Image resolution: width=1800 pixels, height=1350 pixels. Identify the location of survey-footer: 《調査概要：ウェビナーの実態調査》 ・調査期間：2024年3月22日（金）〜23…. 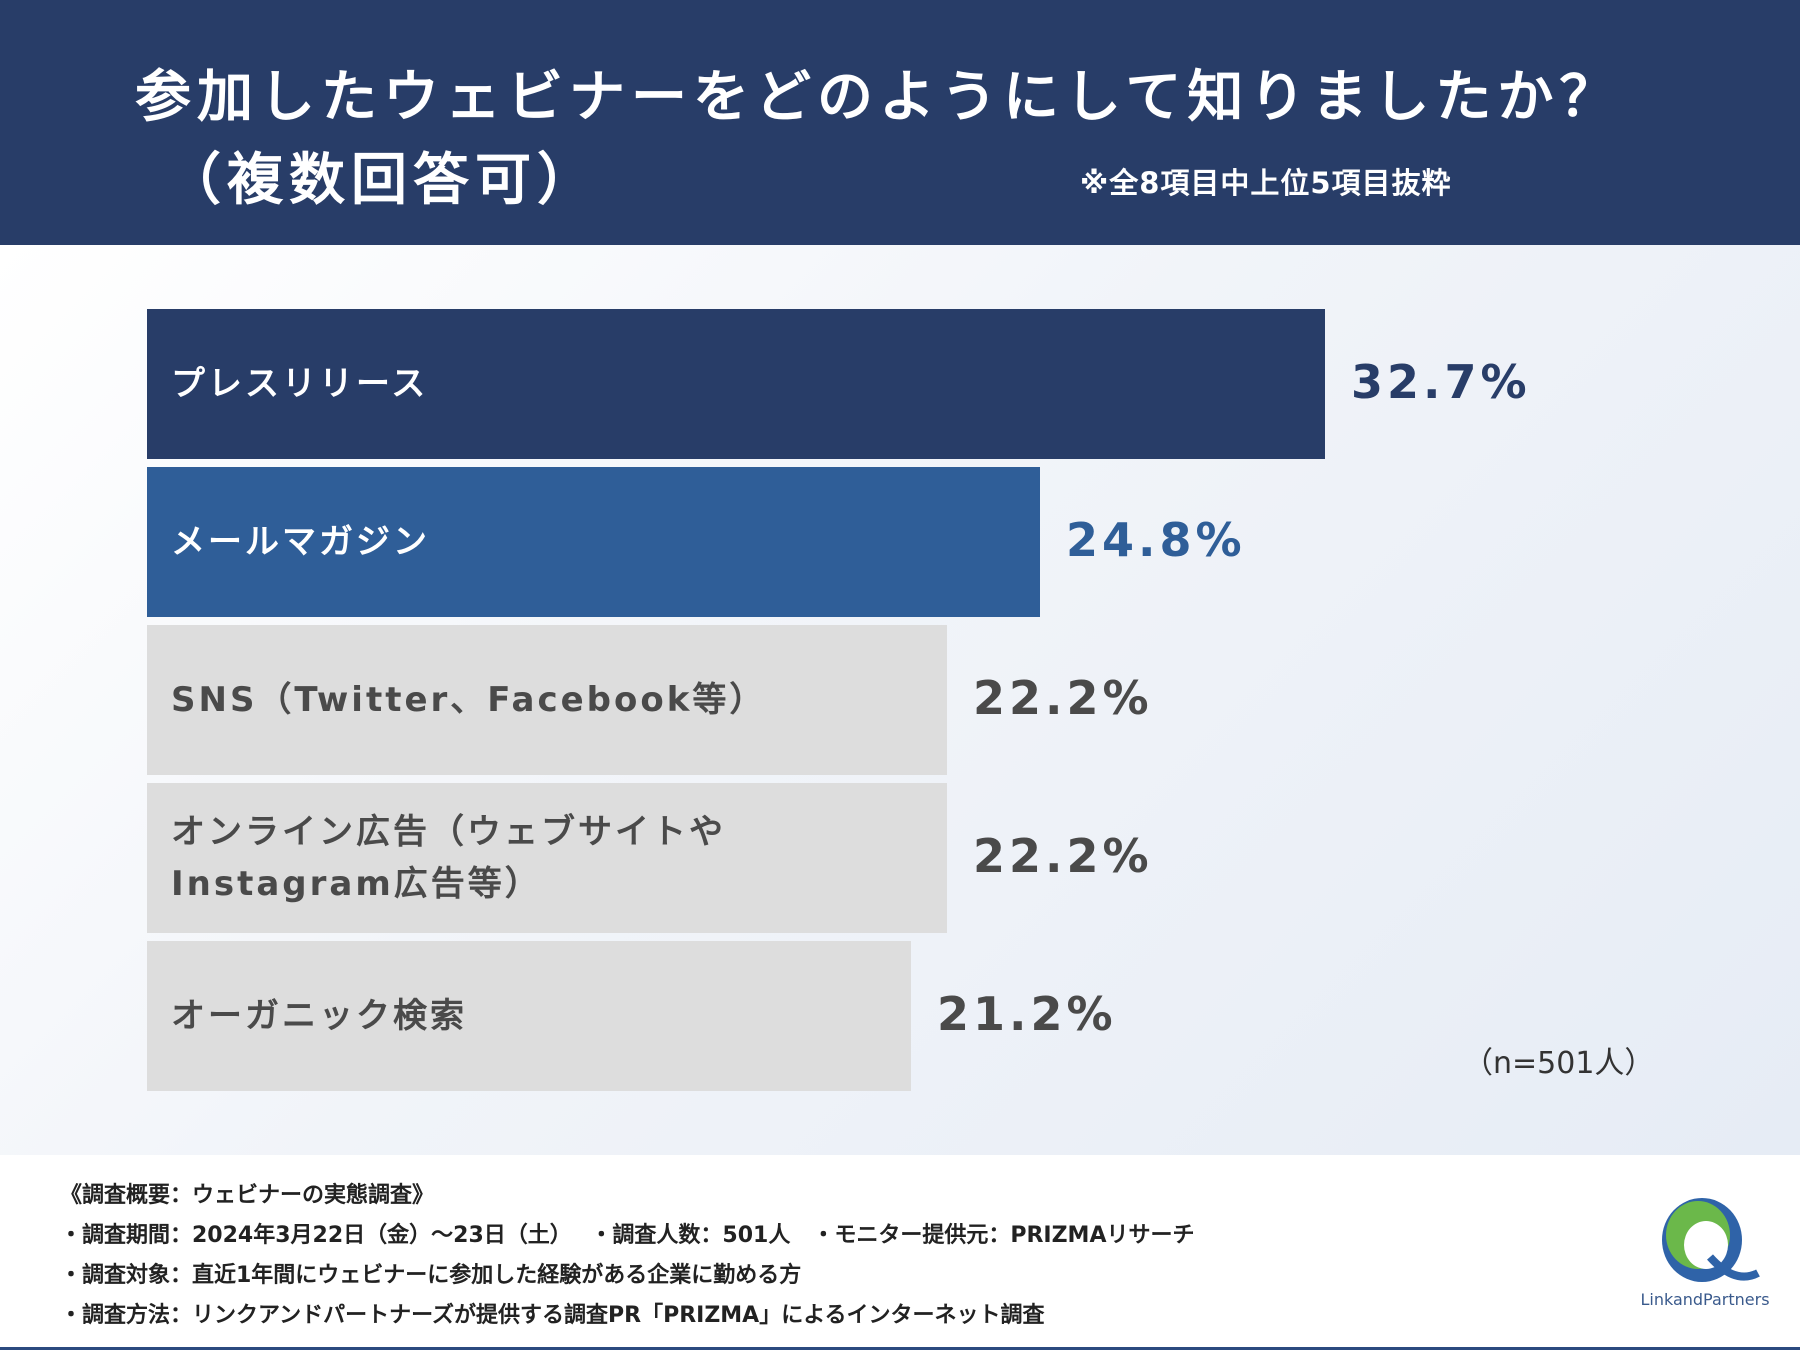
(900, 1252).